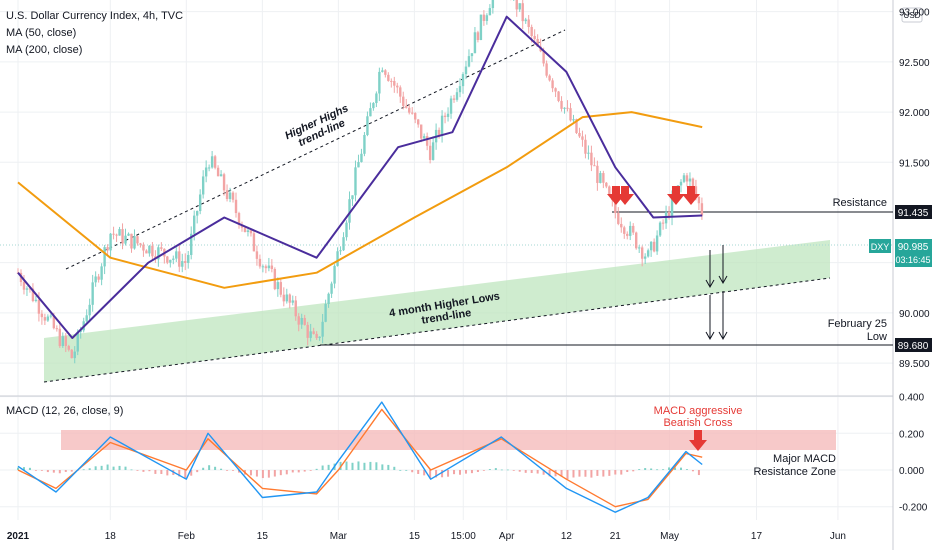 The height and width of the screenshot is (555, 932). I want to click on macd-legend: MACD (12, 26, close, 9), so click(64, 411).